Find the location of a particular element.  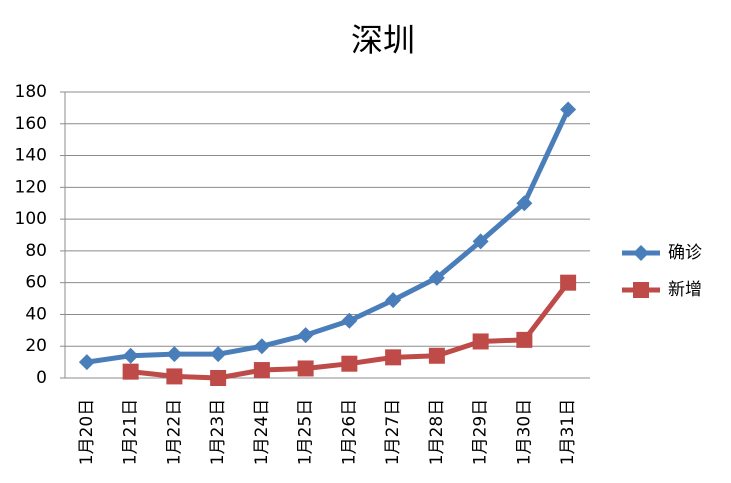

x-tick-label: 1月31日 is located at coordinates (568, 432).